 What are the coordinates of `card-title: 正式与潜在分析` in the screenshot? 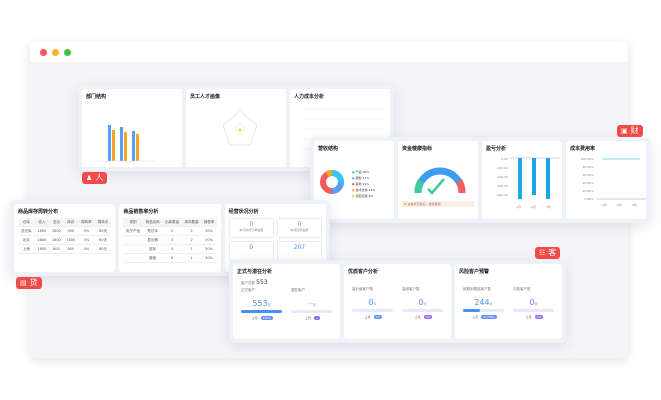 It's located at (255, 272).